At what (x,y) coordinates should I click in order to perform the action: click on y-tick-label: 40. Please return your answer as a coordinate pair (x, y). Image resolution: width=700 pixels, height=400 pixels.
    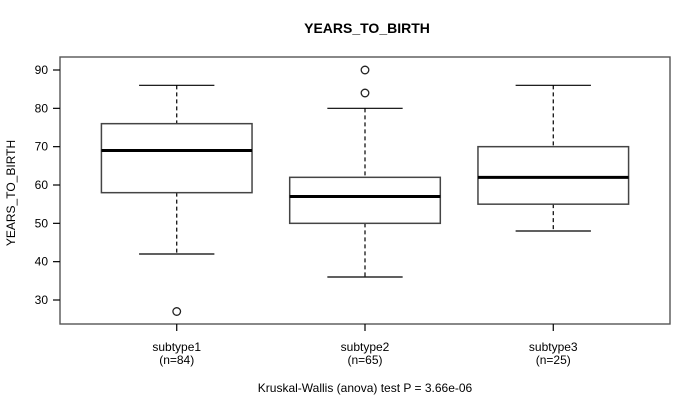
    Looking at the image, I should click on (42, 262).